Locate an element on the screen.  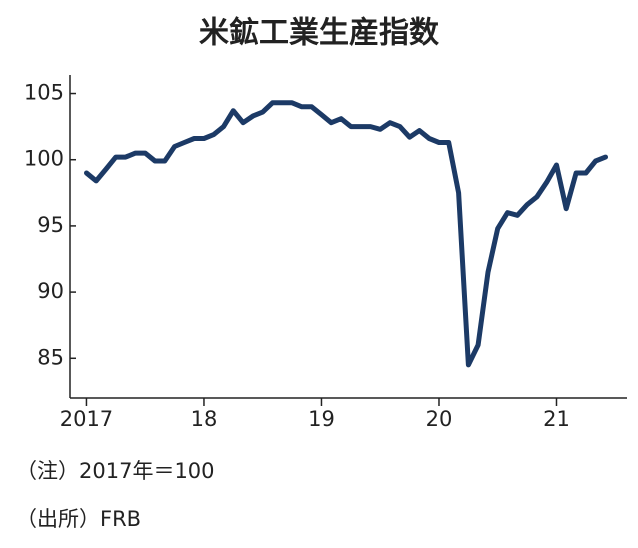
y-tick-label: 95 is located at coordinates (50, 225).